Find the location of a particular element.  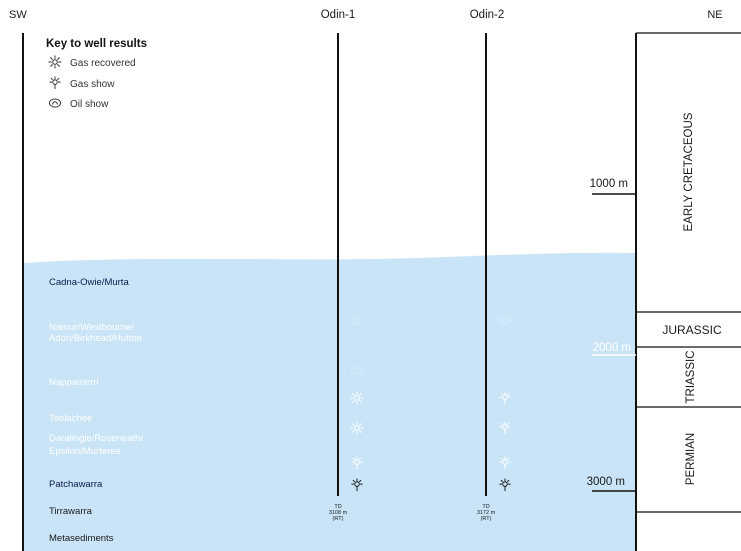

td-note-odin-1: (RT) is located at coordinates (338, 519).